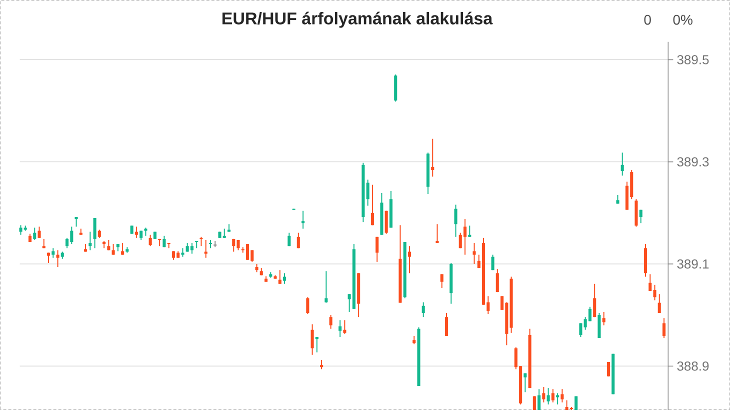 The height and width of the screenshot is (411, 730). I want to click on chart-title: EUR/HUF árfolyamának alakulása, so click(357, 20).